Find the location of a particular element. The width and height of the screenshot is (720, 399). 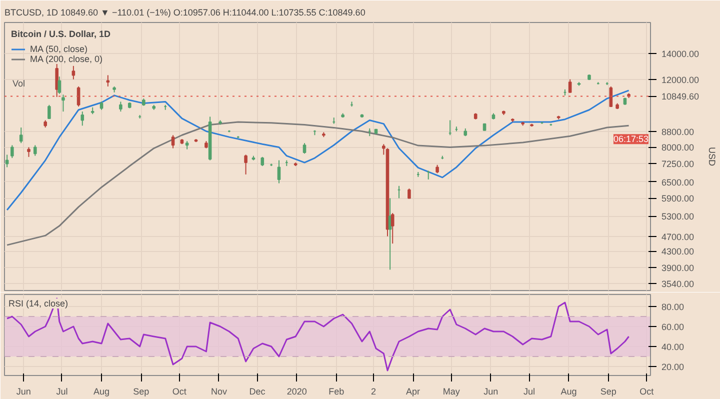

y-tick-label: 4300.00 is located at coordinates (678, 251).